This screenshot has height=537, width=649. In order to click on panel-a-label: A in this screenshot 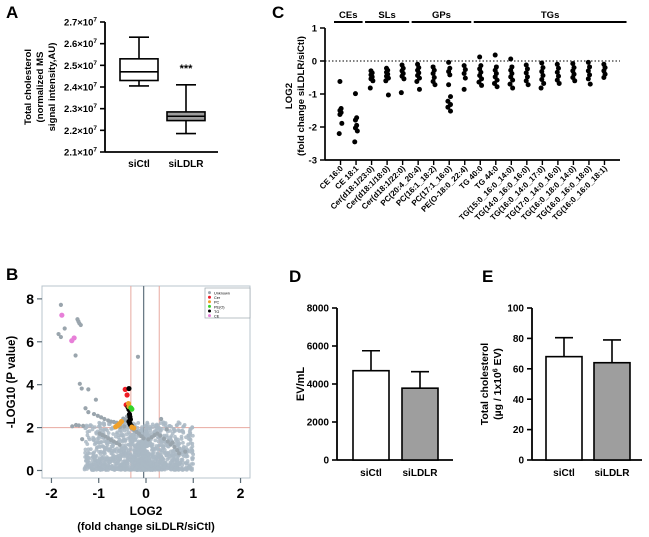, I will do `click(12, 12)`.